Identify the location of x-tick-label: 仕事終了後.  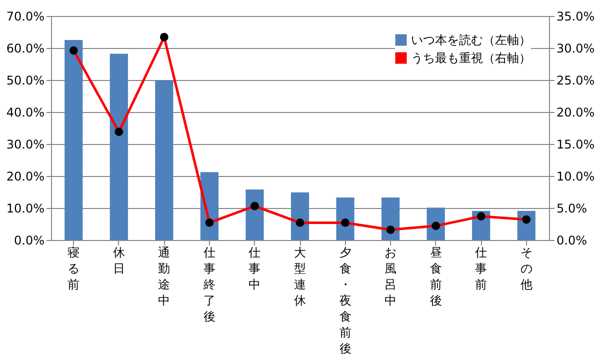
(209, 285).